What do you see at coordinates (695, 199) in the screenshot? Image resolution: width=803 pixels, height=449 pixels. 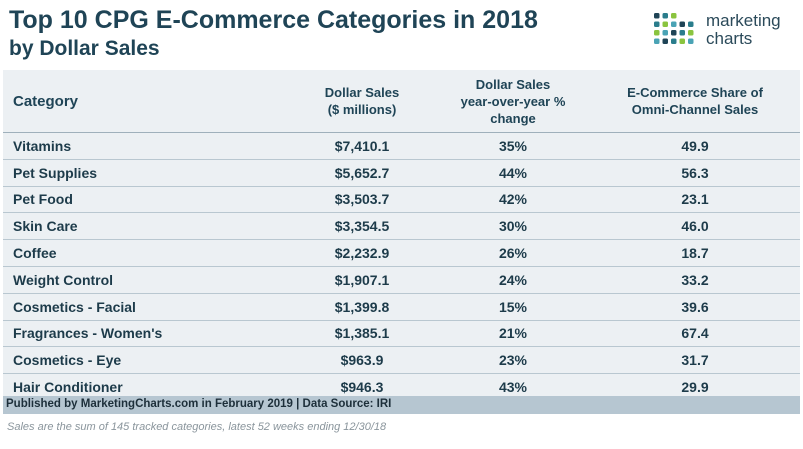 I see `table-cell-ecommerce-share: 23.1` at bounding box center [695, 199].